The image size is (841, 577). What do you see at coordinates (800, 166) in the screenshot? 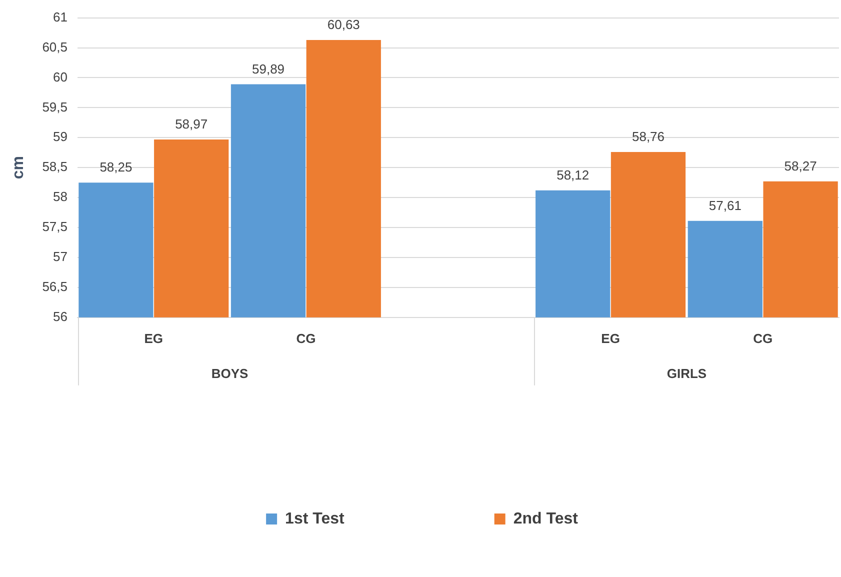
I see `data-label: 58,27` at bounding box center [800, 166].